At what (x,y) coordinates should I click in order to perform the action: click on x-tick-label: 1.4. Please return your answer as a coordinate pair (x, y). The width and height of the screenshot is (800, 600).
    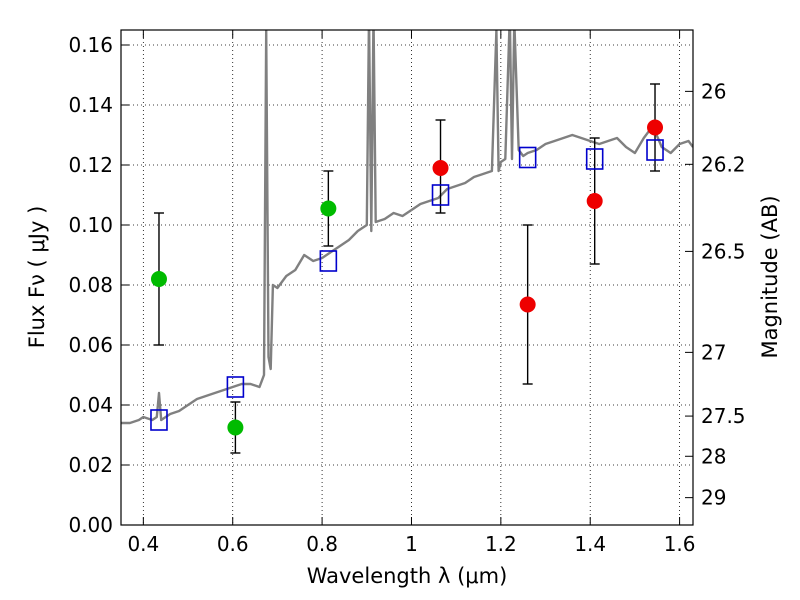
    Looking at the image, I should click on (590, 544).